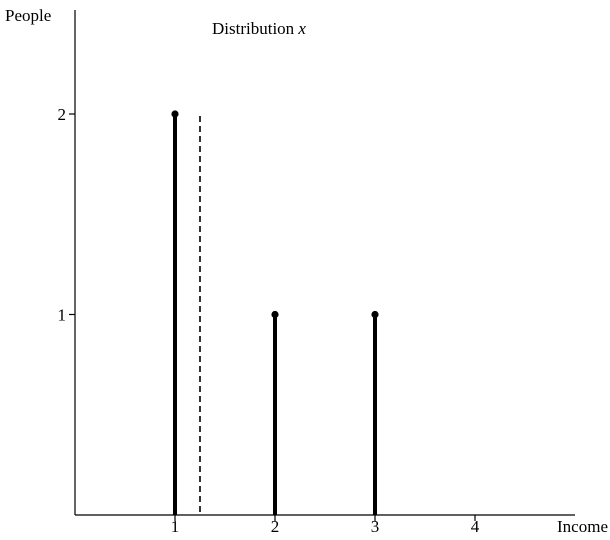 Image resolution: width=610 pixels, height=540 pixels. Describe the element at coordinates (175, 526) in the screenshot. I see `x-tick-label: 1` at that location.